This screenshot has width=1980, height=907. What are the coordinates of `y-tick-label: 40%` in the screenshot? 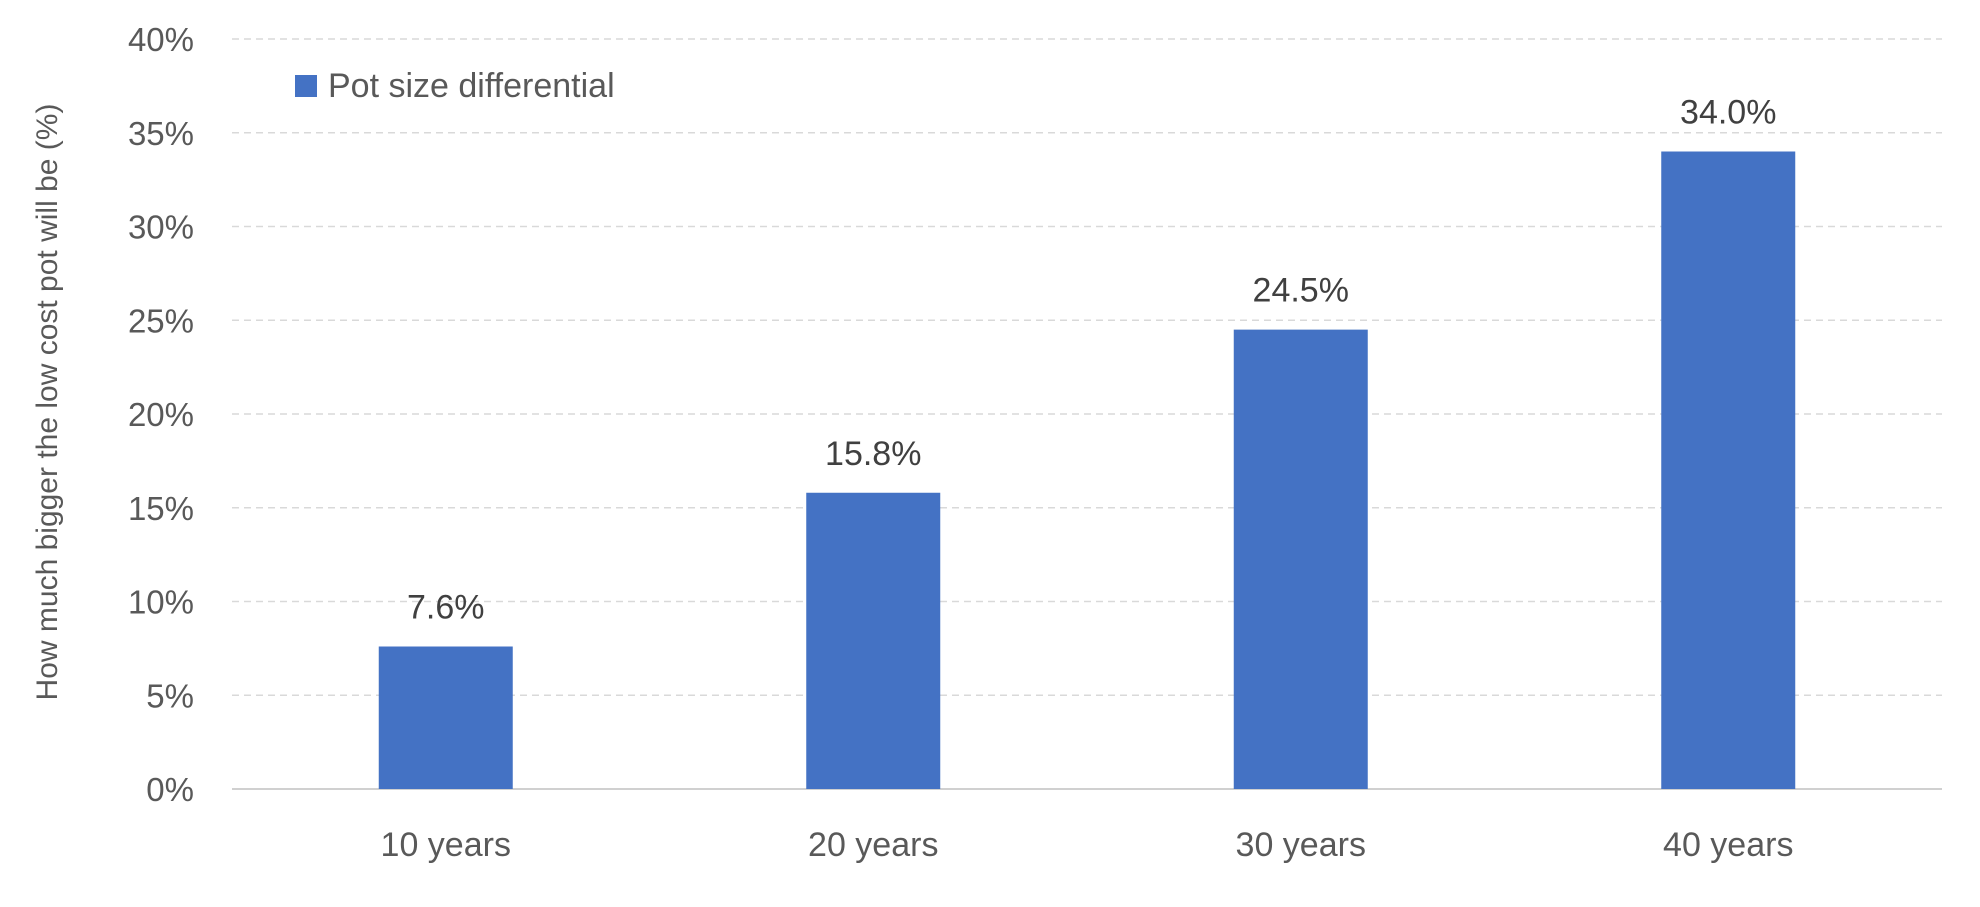 It's located at (161, 39).